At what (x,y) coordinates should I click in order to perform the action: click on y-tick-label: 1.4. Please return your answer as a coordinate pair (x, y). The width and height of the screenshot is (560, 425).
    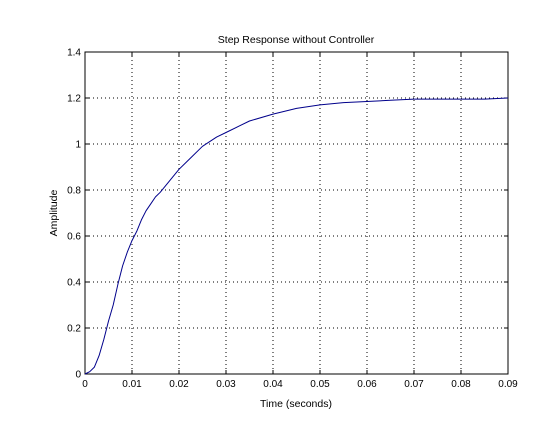
    Looking at the image, I should click on (74, 53).